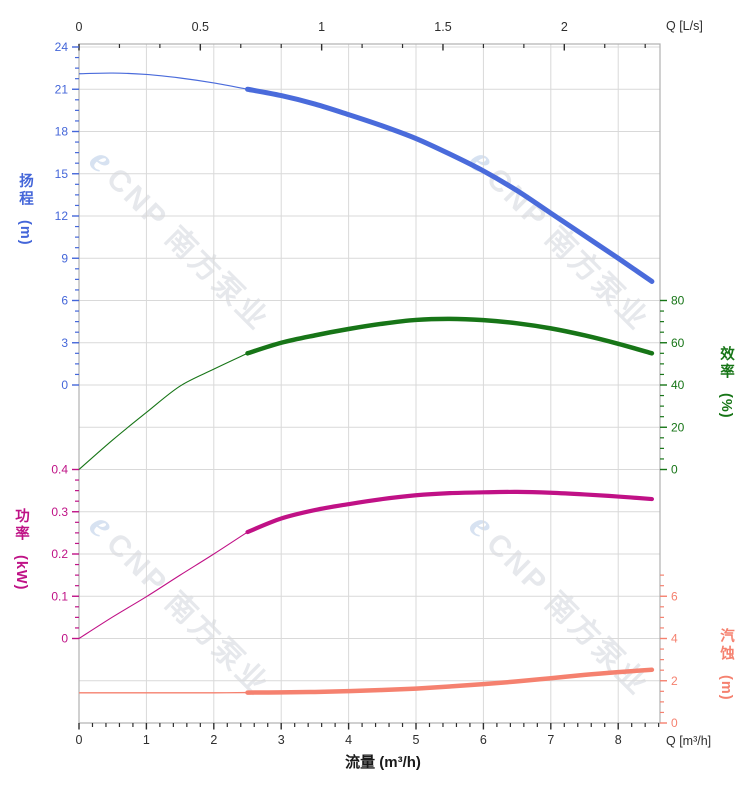 The image size is (752, 797). Describe the element at coordinates (368, 735) in the screenshot. I see `bottom-axis: 0 1 2 3 4 5 6 7 8` at that location.